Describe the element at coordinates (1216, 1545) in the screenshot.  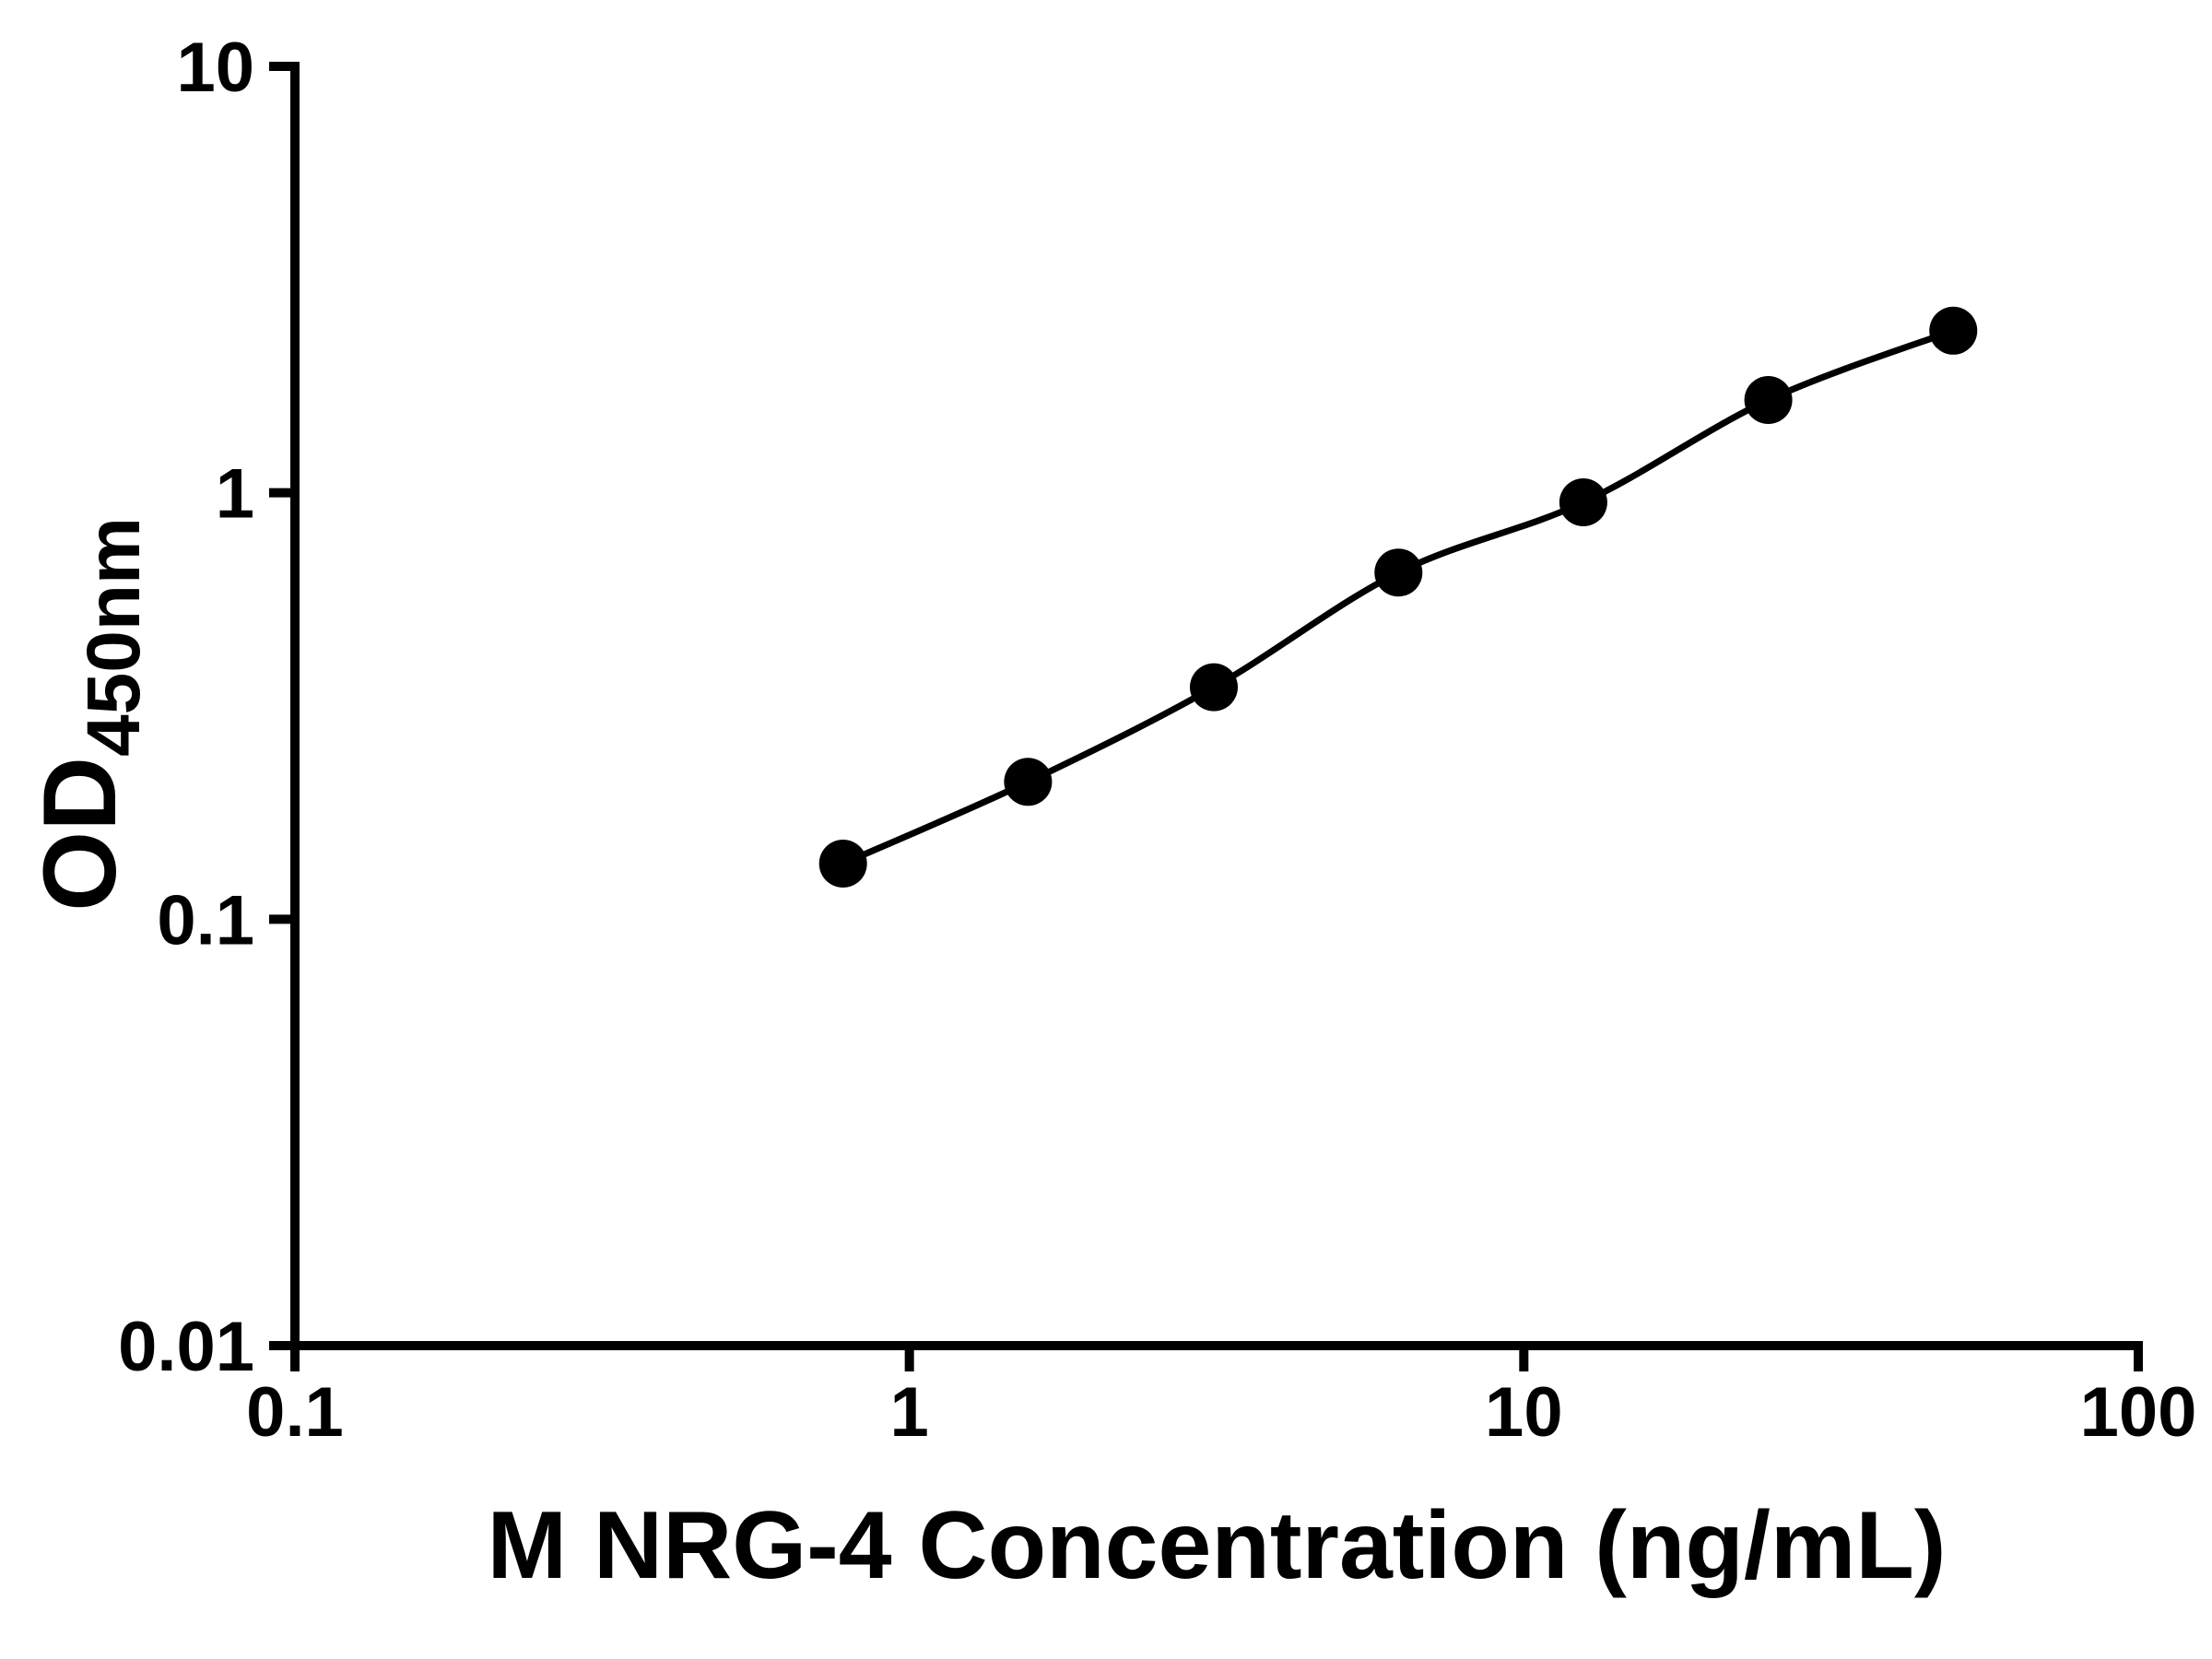
I see `x-axis-title: M NRG-4 Concentration (ng/mL)` at that location.